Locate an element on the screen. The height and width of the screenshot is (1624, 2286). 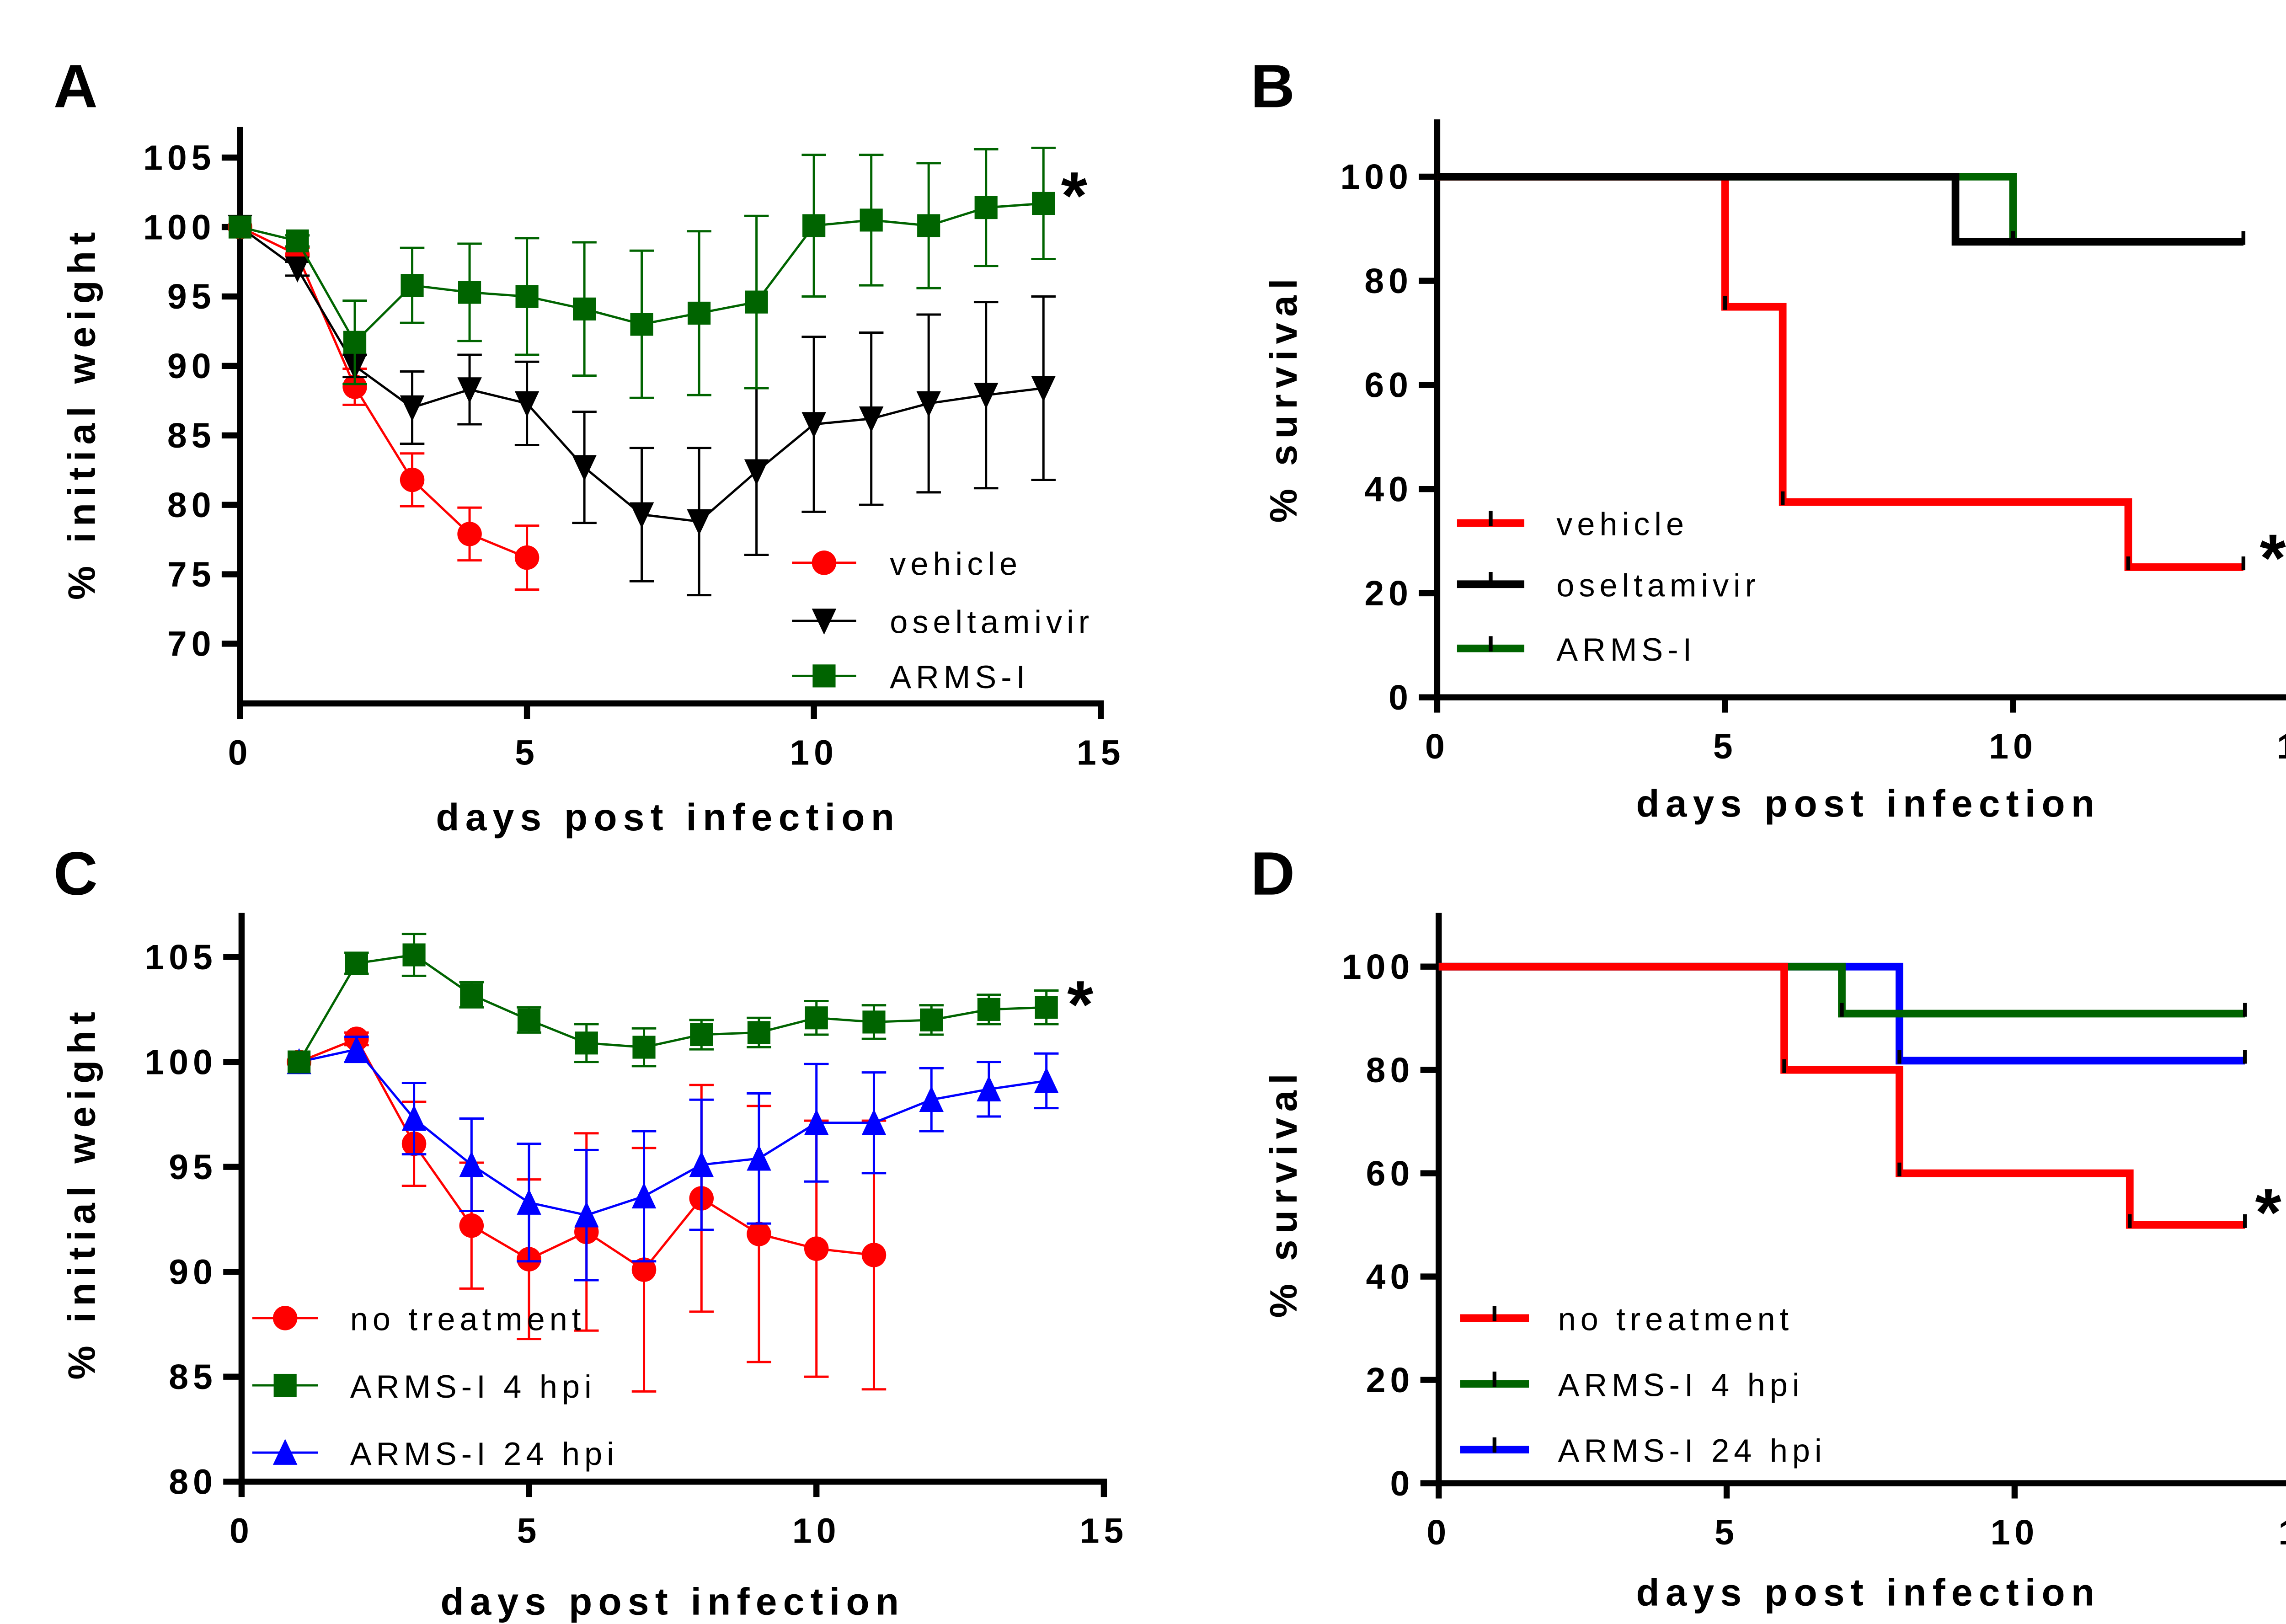
legend-item: no treatment is located at coordinates (1627, 1319).